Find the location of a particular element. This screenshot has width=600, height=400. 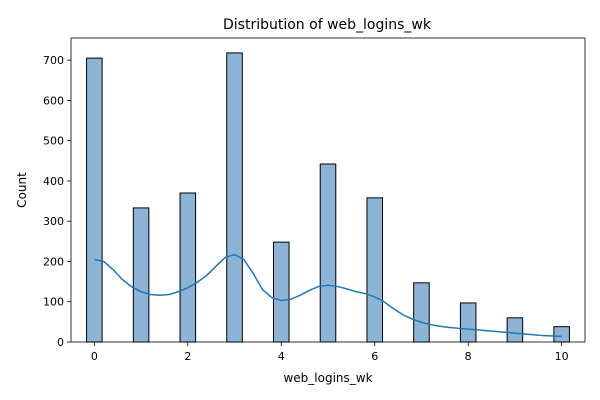

y-tick-label: 500 is located at coordinates (53, 141).